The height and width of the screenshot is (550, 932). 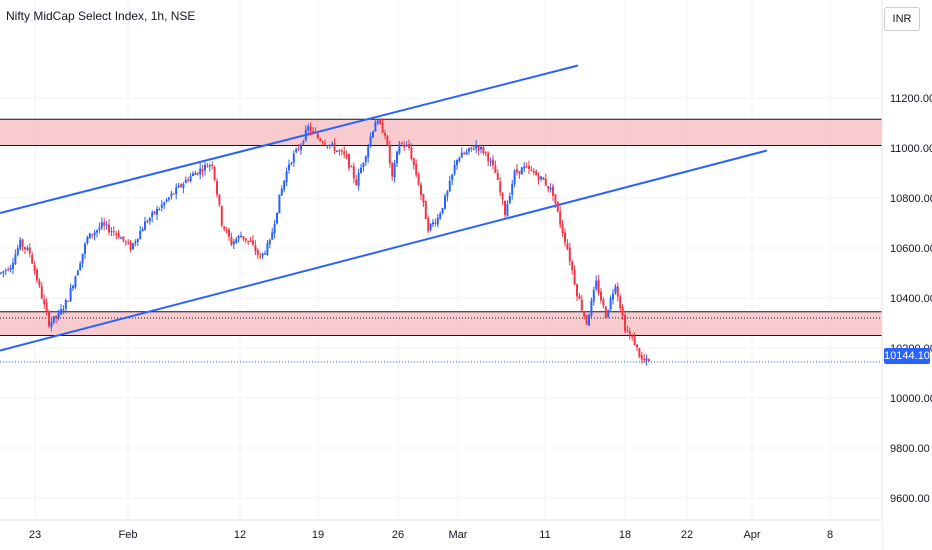 I want to click on y-tick-label: 9600.00, so click(x=910, y=499).